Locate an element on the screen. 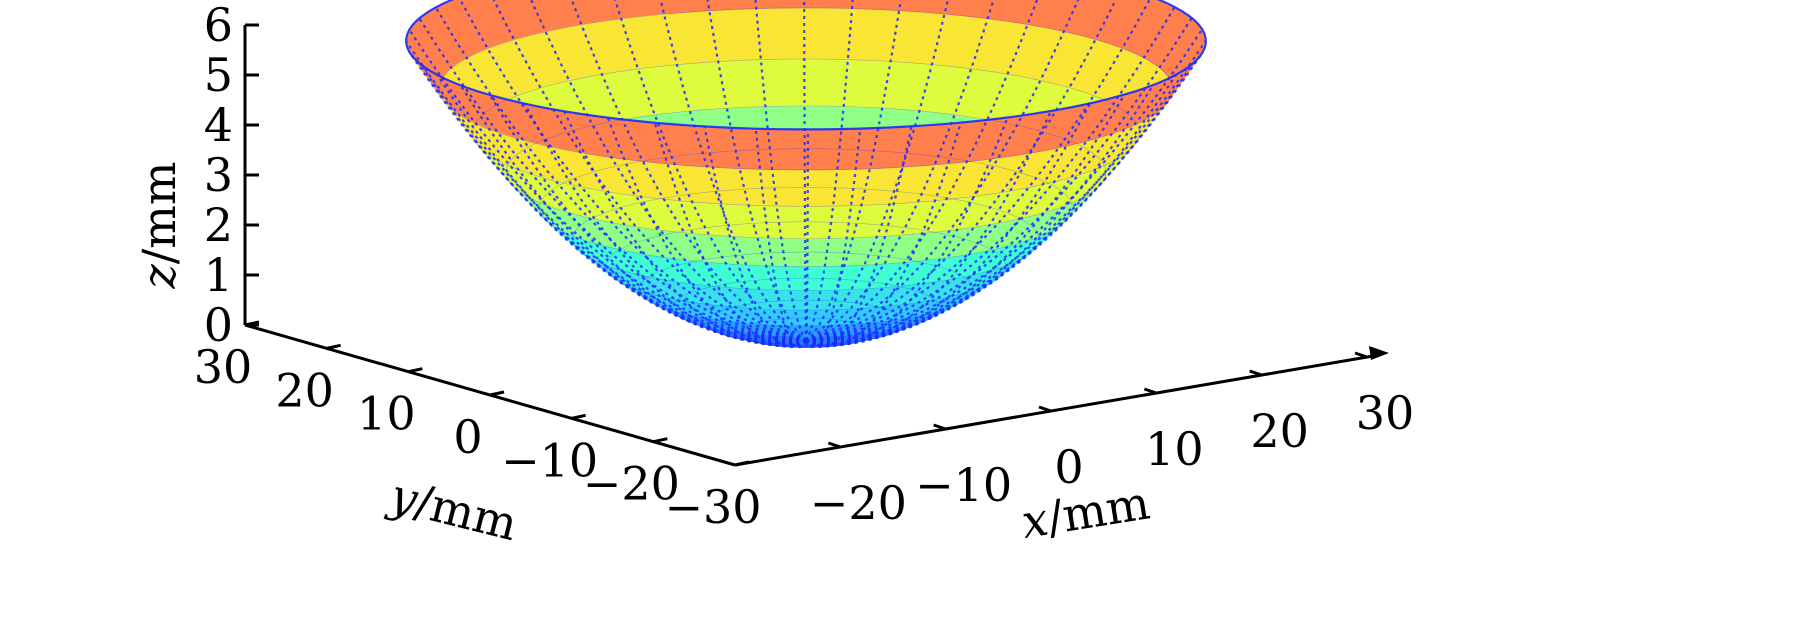 The width and height of the screenshot is (1819, 637). z-tick-label: 1 is located at coordinates (218, 275).